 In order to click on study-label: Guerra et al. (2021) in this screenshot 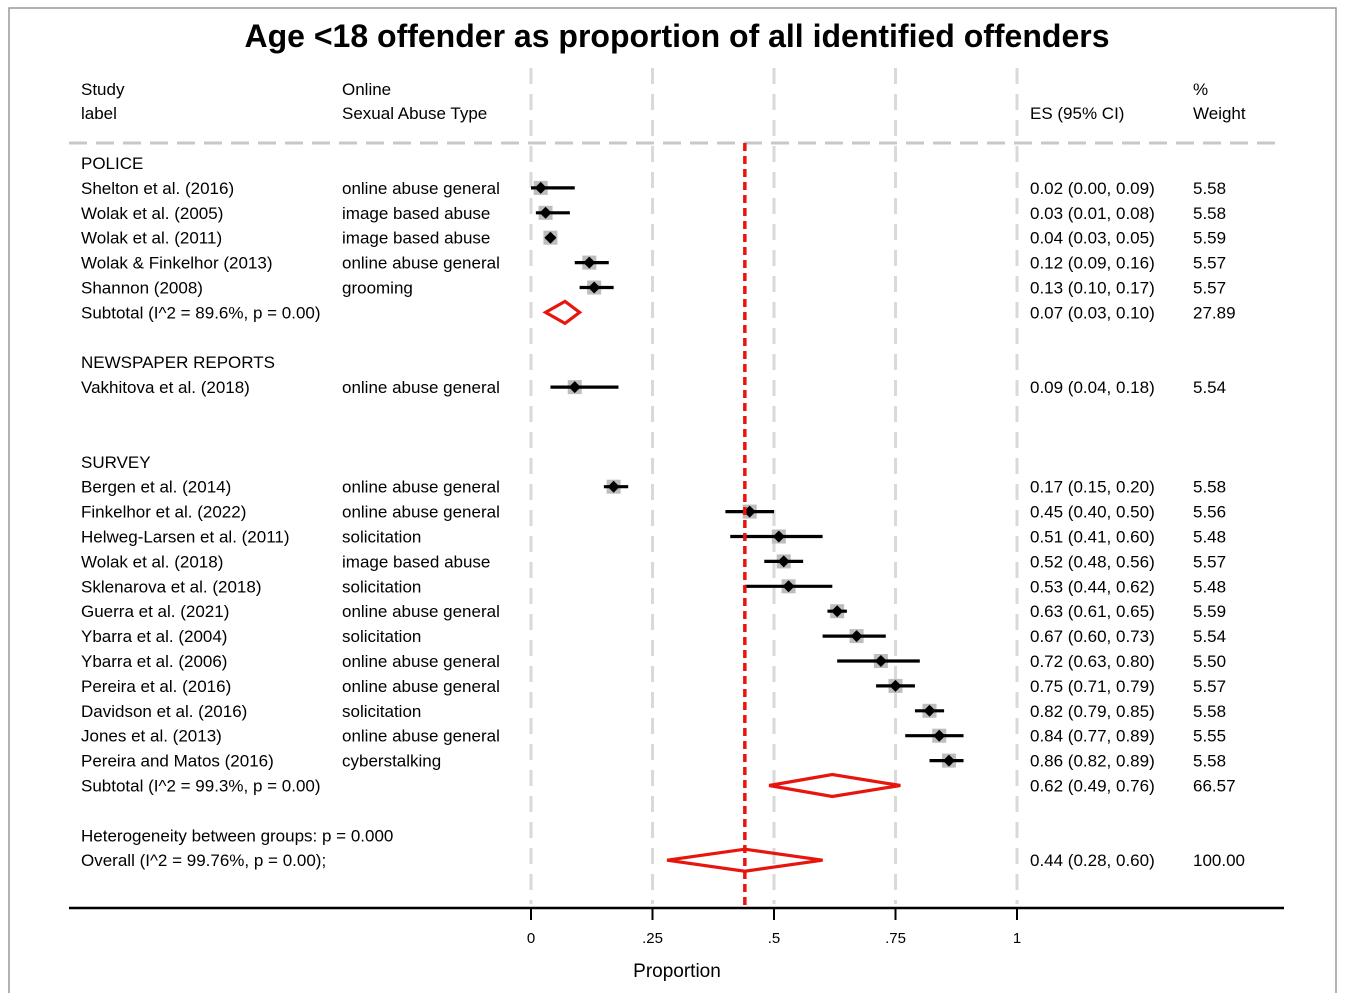, I will do `click(155, 611)`.